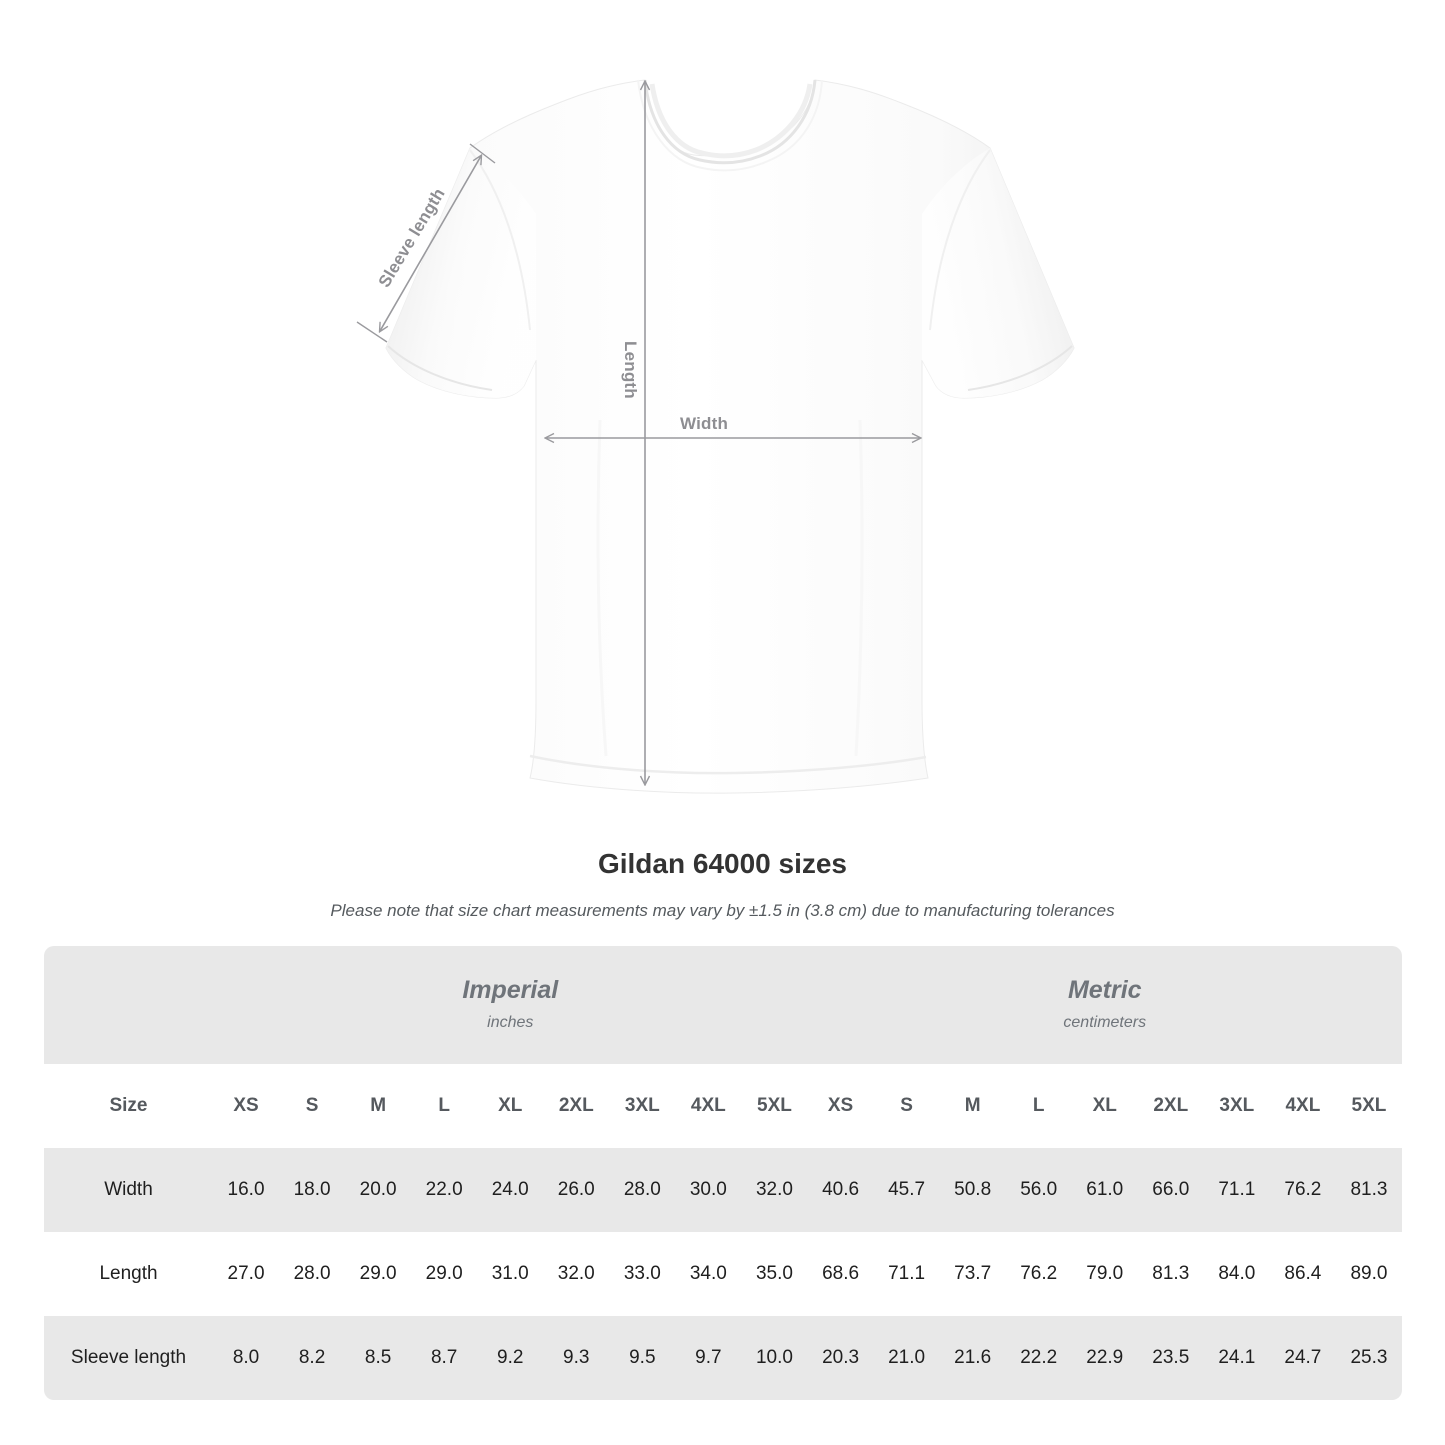 The width and height of the screenshot is (1445, 1445). I want to click on sleeve-tick-bottom, so click(372, 332).